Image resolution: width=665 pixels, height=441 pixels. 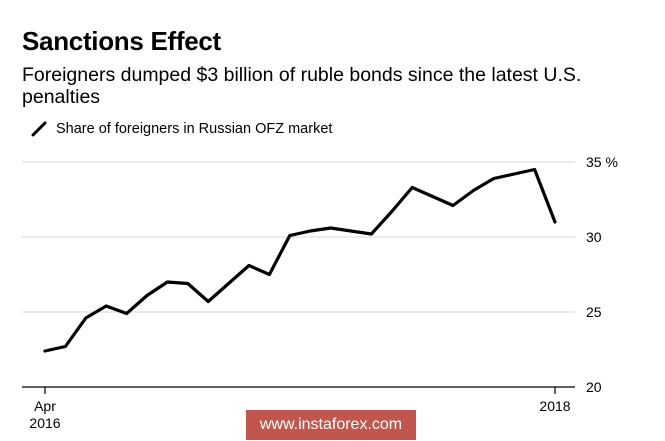 I want to click on watermark-banner: www.instaforex.com, so click(x=331, y=425).